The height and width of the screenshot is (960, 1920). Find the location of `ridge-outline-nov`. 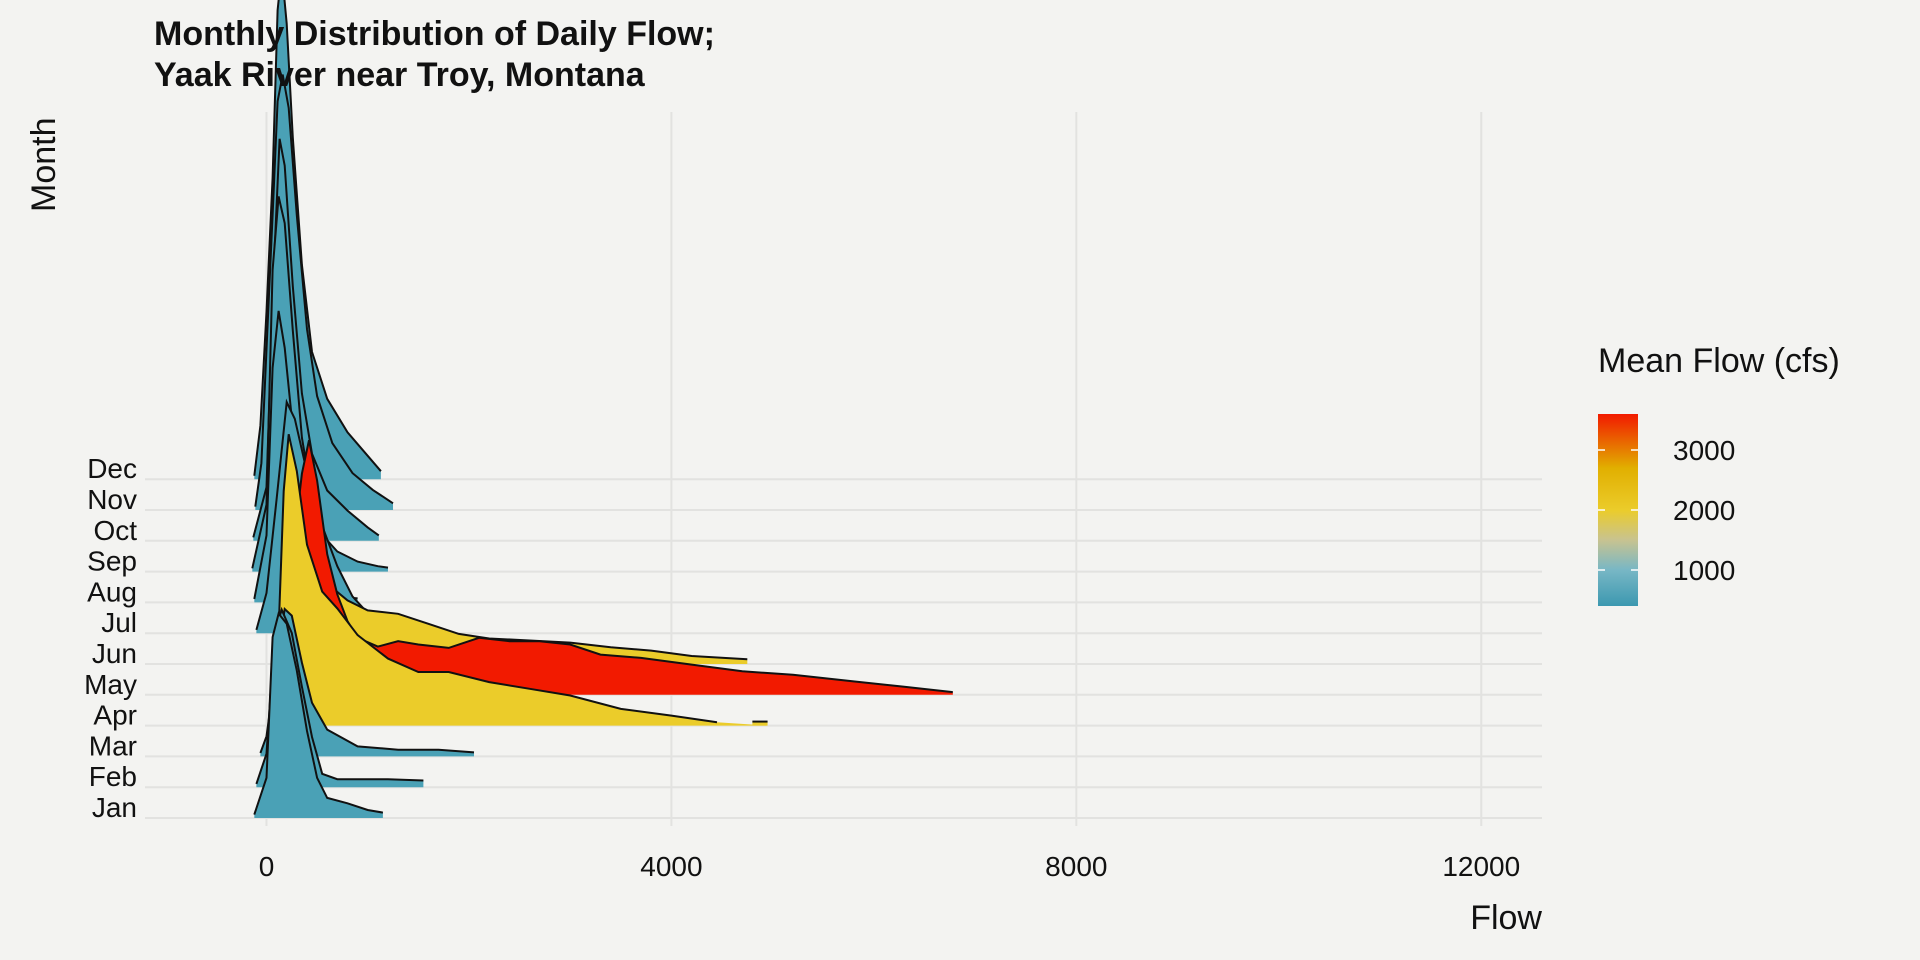

ridge-outline-nov is located at coordinates (324, 290).